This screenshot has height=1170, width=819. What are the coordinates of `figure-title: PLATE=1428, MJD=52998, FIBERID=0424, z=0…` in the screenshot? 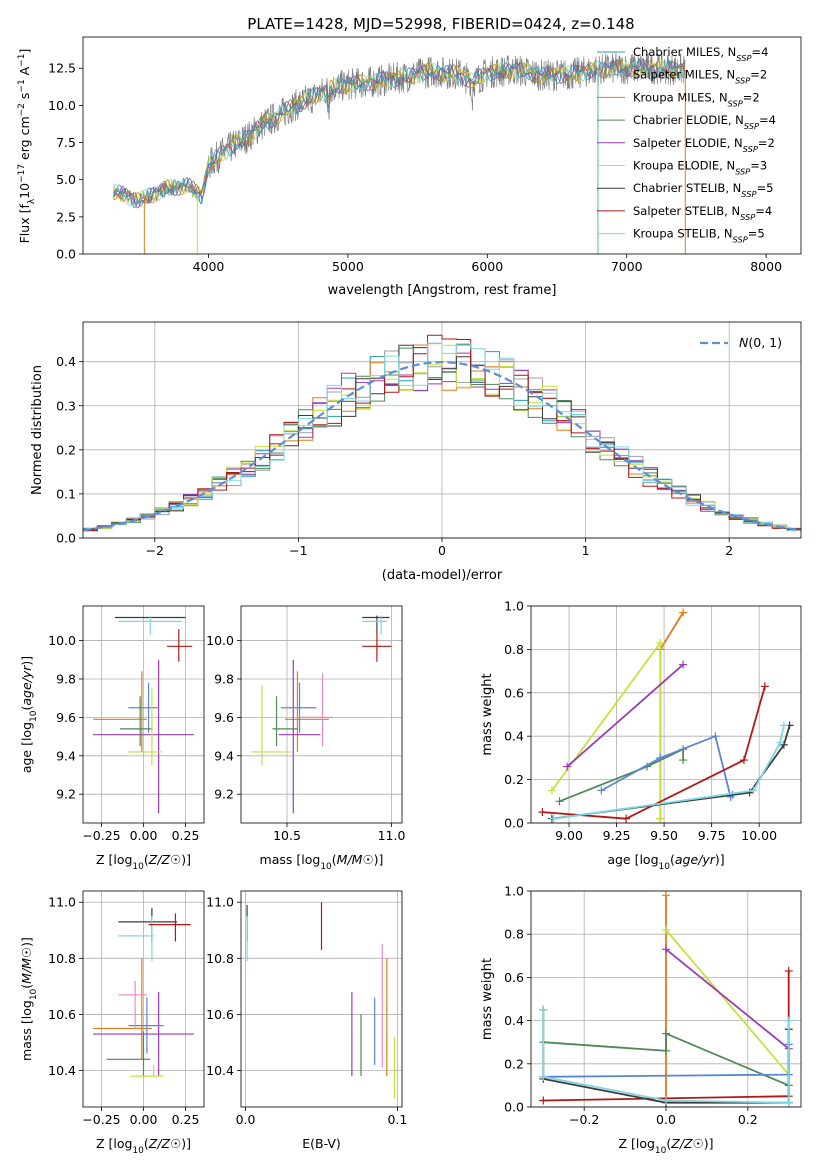 It's located at (440, 24).